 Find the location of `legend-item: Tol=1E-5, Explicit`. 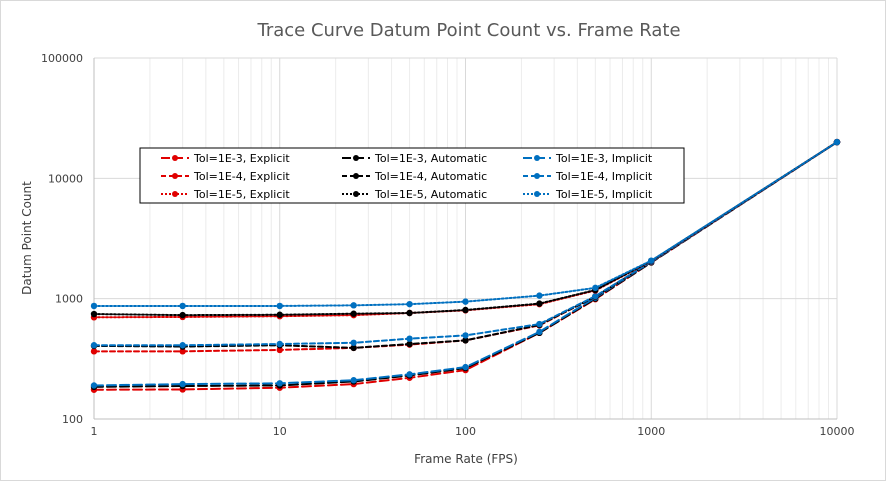

legend-item: Tol=1E-5, Explicit is located at coordinates (225, 194).